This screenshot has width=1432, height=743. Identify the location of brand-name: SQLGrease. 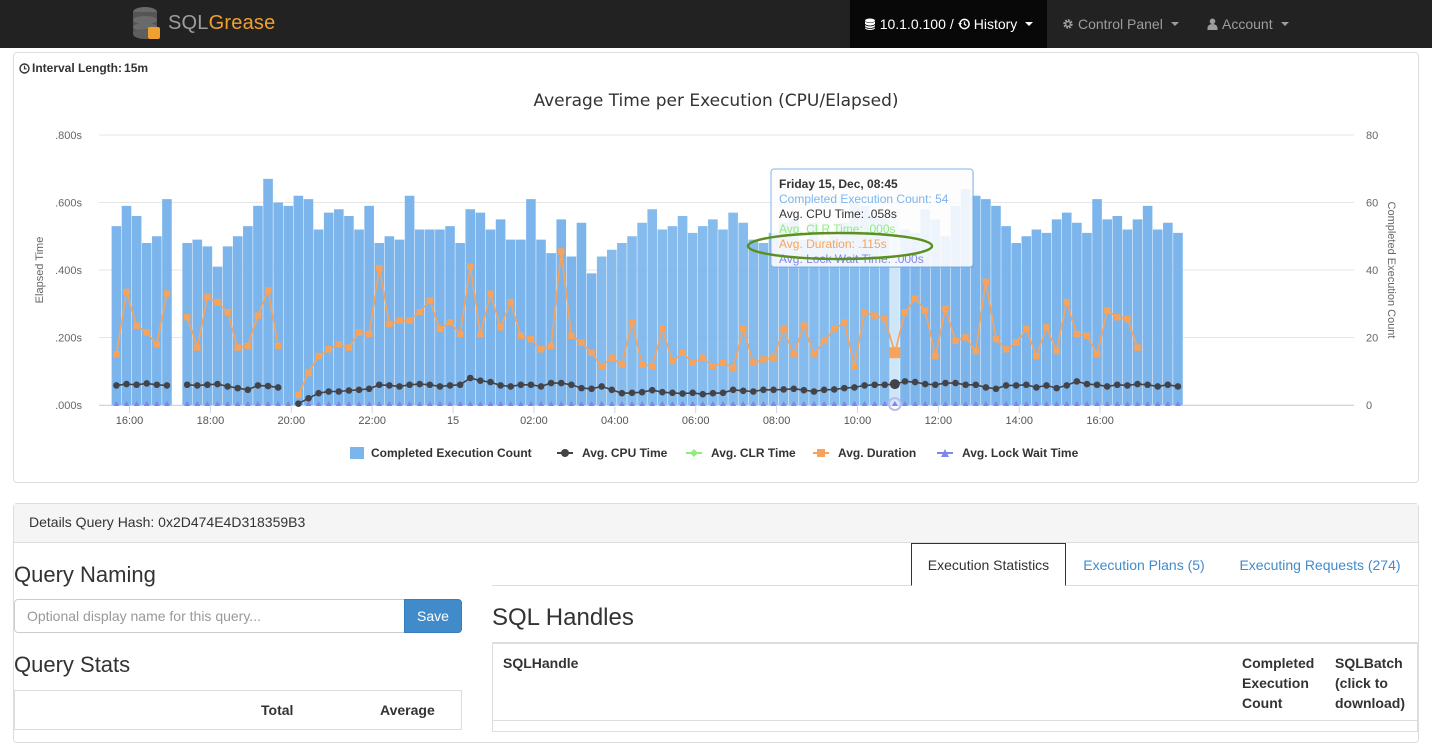
(222, 22).